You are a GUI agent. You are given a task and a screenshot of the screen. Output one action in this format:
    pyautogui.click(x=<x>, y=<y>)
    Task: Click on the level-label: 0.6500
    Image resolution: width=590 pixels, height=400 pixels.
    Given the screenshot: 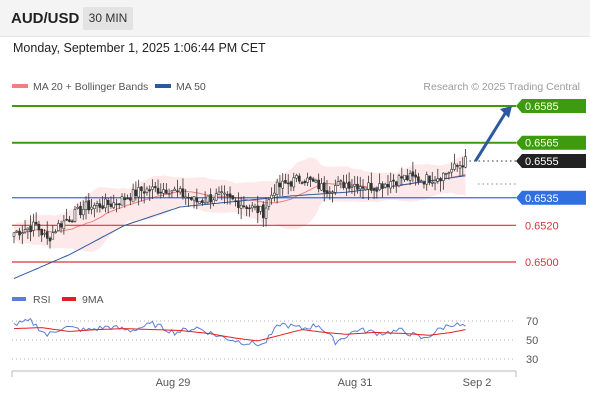 What is the action you would take?
    pyautogui.click(x=542, y=263)
    